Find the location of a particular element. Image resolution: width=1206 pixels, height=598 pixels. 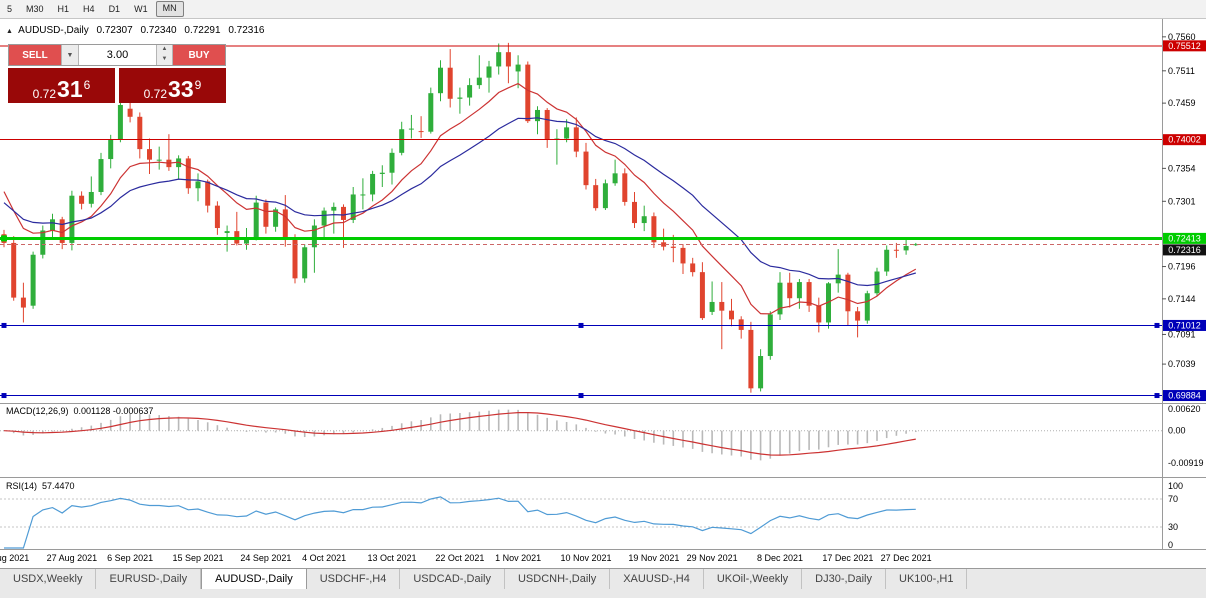

timeframe-h1: H1 is located at coordinates (63, 9).